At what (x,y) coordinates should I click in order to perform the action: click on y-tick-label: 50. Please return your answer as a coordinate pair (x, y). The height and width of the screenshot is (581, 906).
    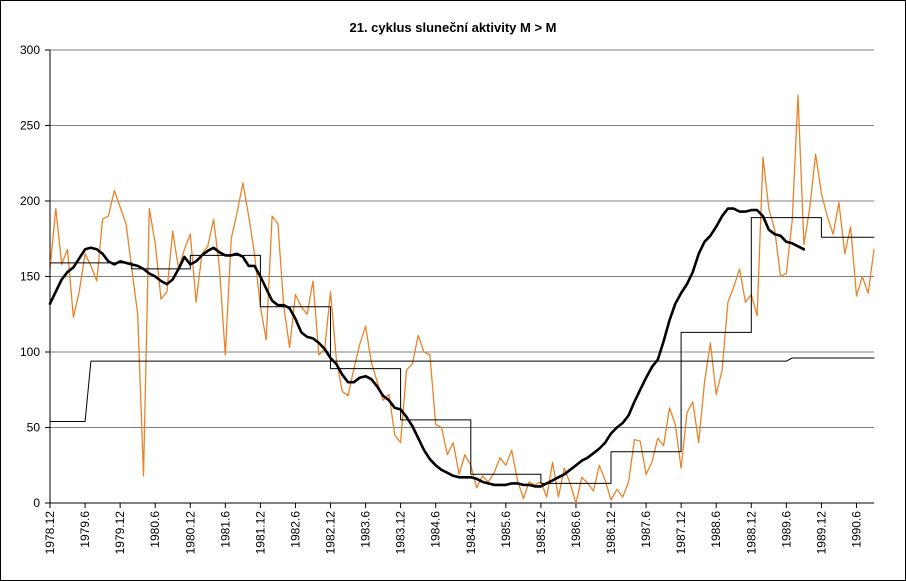
    Looking at the image, I should click on (34, 428).